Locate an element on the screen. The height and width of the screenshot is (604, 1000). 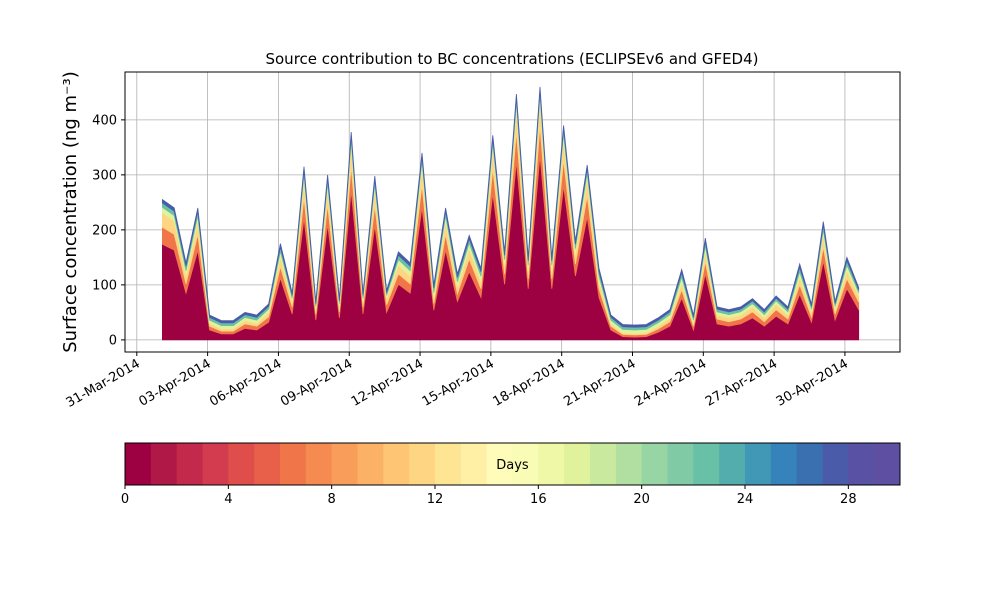
x-tick-label: 09-Apr-2014 is located at coordinates (316, 382).